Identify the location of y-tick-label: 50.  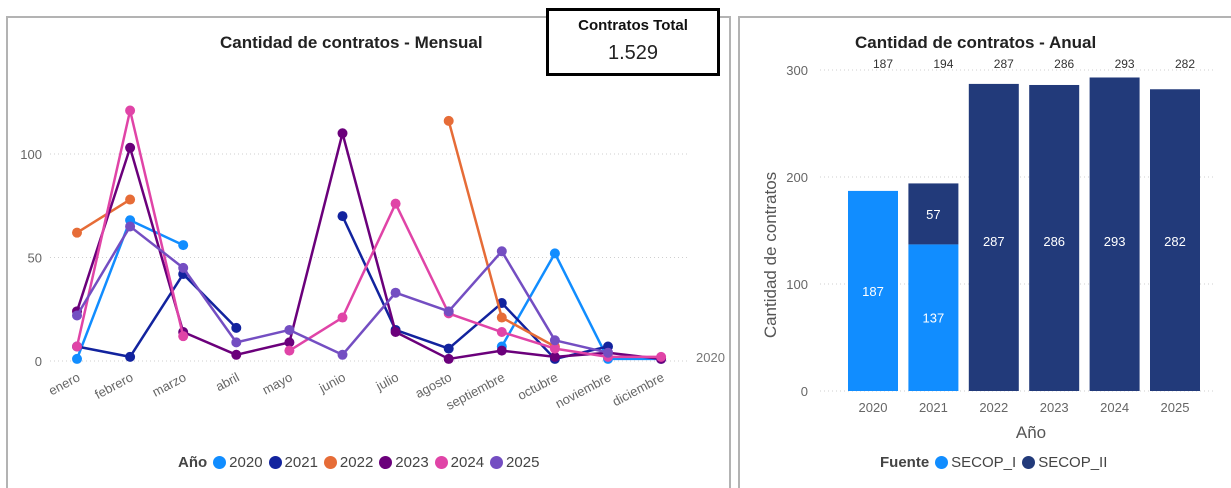
(35, 258).